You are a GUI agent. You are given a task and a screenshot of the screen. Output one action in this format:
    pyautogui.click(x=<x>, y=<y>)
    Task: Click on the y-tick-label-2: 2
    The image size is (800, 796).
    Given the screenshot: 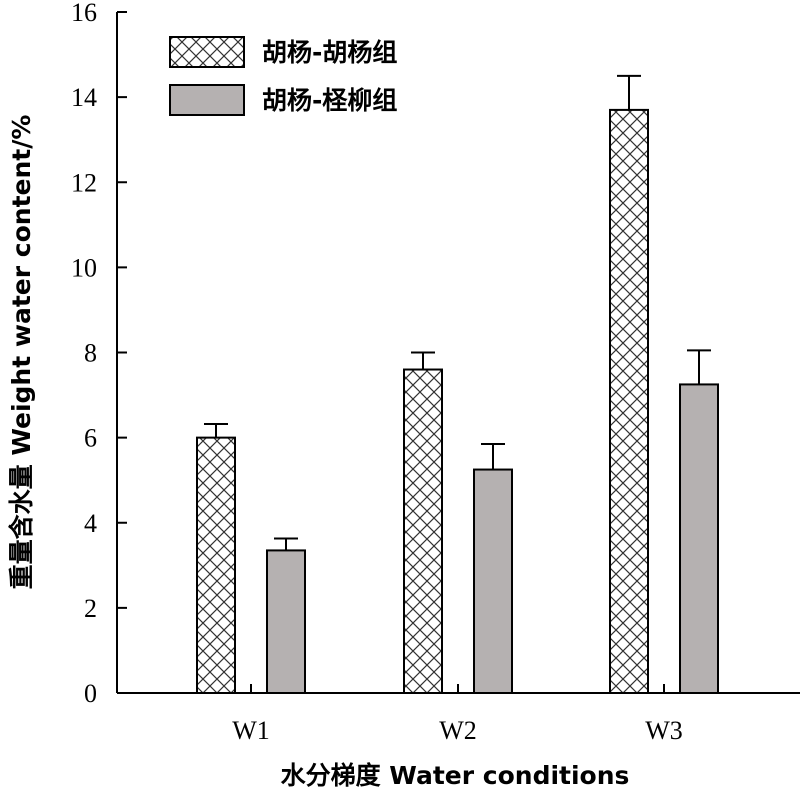 What is the action you would take?
    pyautogui.click(x=90, y=608)
    